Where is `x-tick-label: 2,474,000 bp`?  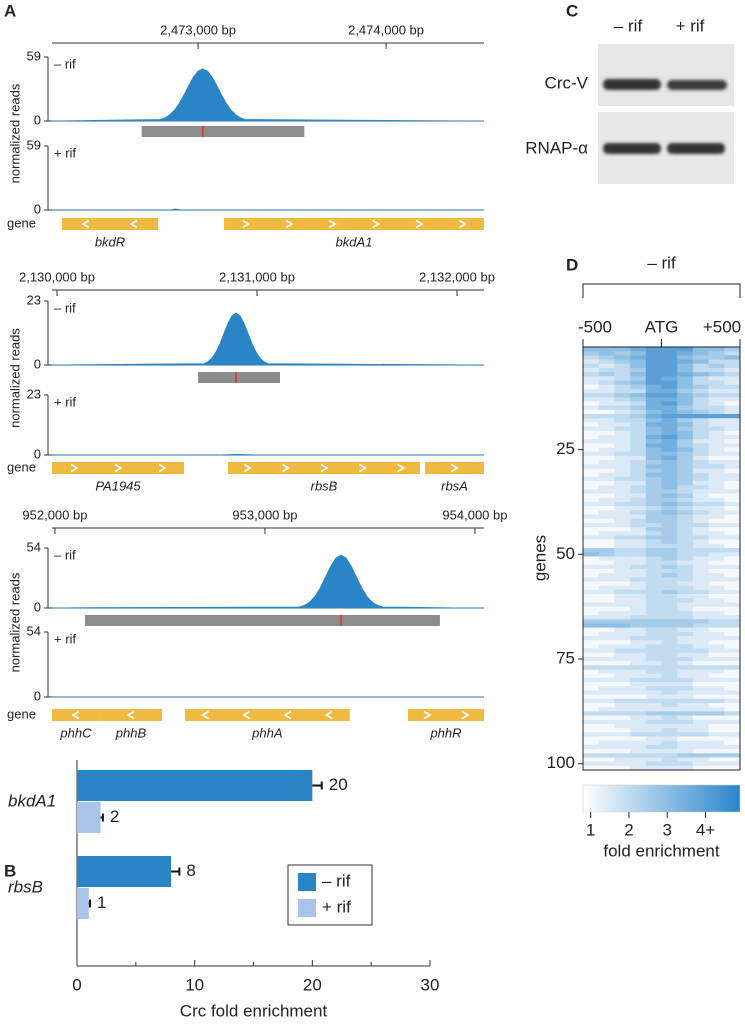 x-tick-label: 2,474,000 bp is located at coordinates (386, 29).